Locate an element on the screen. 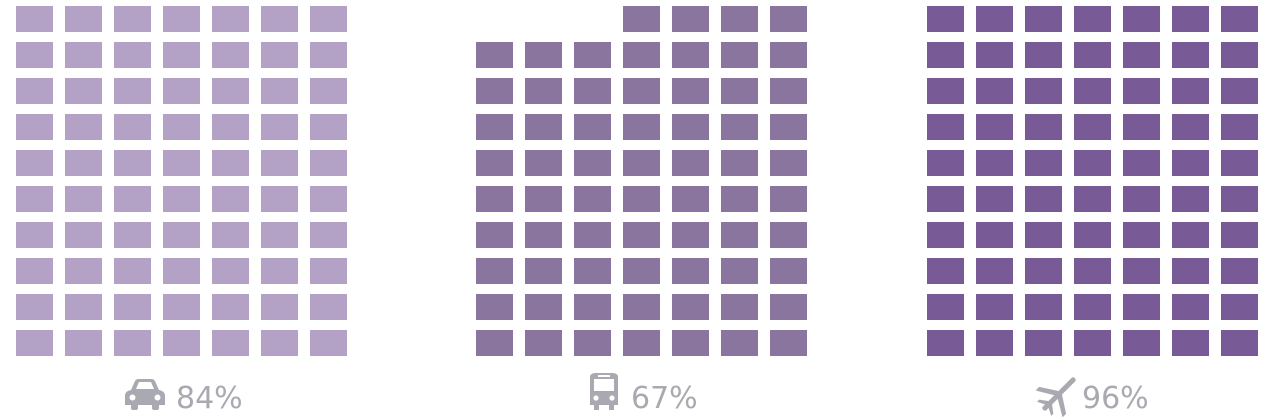 The width and height of the screenshot is (1268, 418). bus-percent-label: 67% is located at coordinates (664, 398).